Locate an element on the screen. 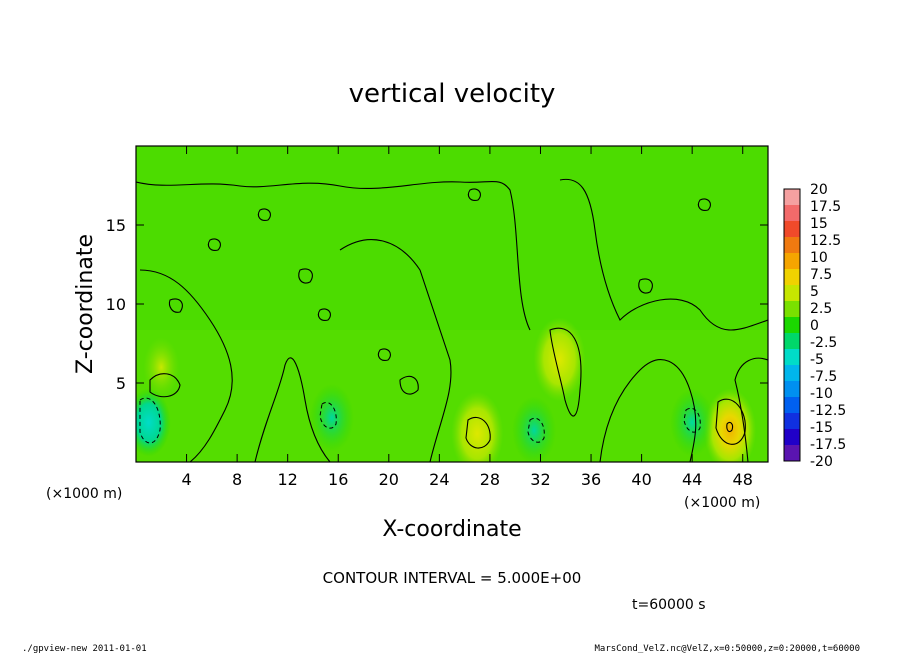 Image resolution: width=904 pixels, height=654 pixels. x-tick-label: 16 is located at coordinates (338, 479).